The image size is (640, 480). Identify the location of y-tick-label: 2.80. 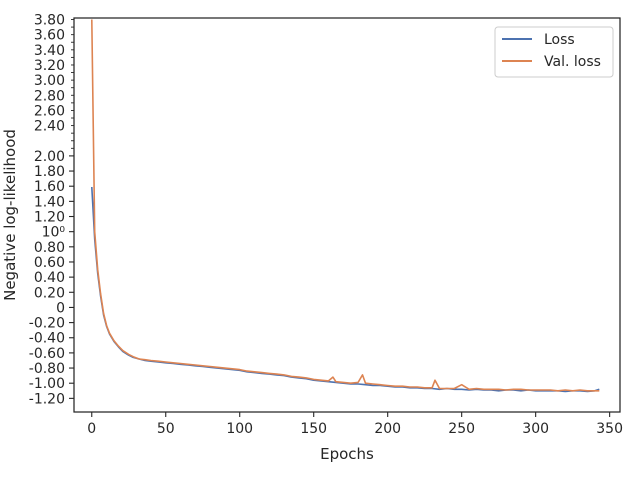
(49, 96).